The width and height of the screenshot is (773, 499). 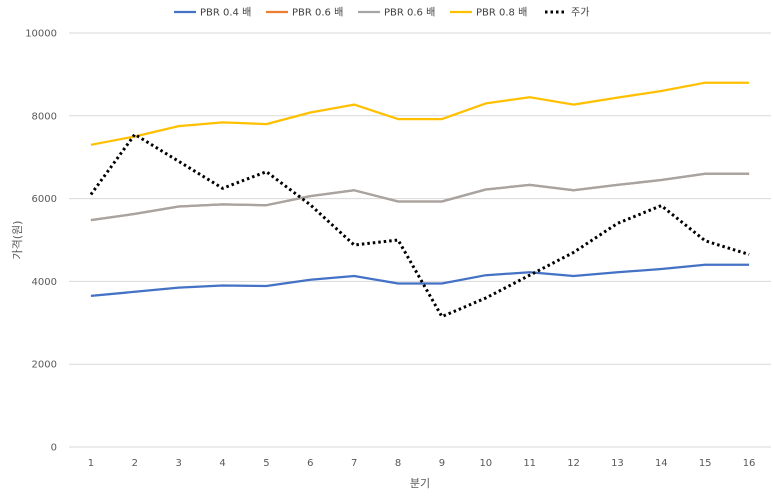 What do you see at coordinates (398, 463) in the screenshot?
I see `x-tick-label: 8` at bounding box center [398, 463].